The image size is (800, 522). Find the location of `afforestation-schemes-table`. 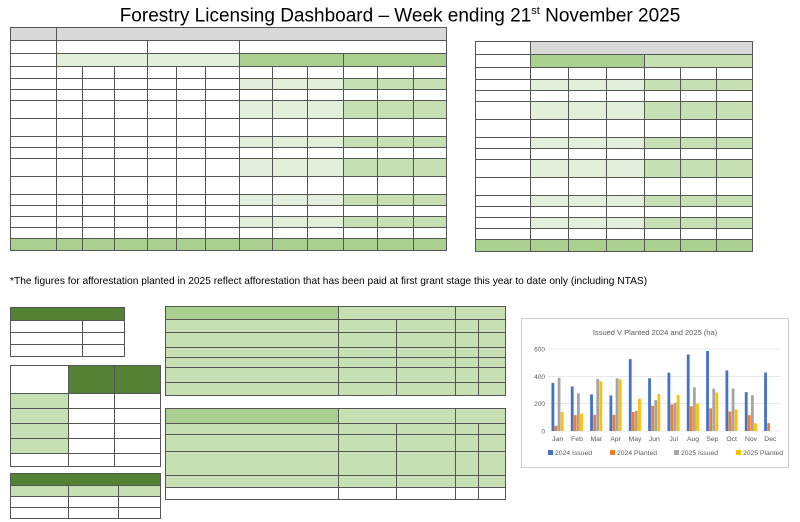

afforestation-schemes-table is located at coordinates (335, 454).